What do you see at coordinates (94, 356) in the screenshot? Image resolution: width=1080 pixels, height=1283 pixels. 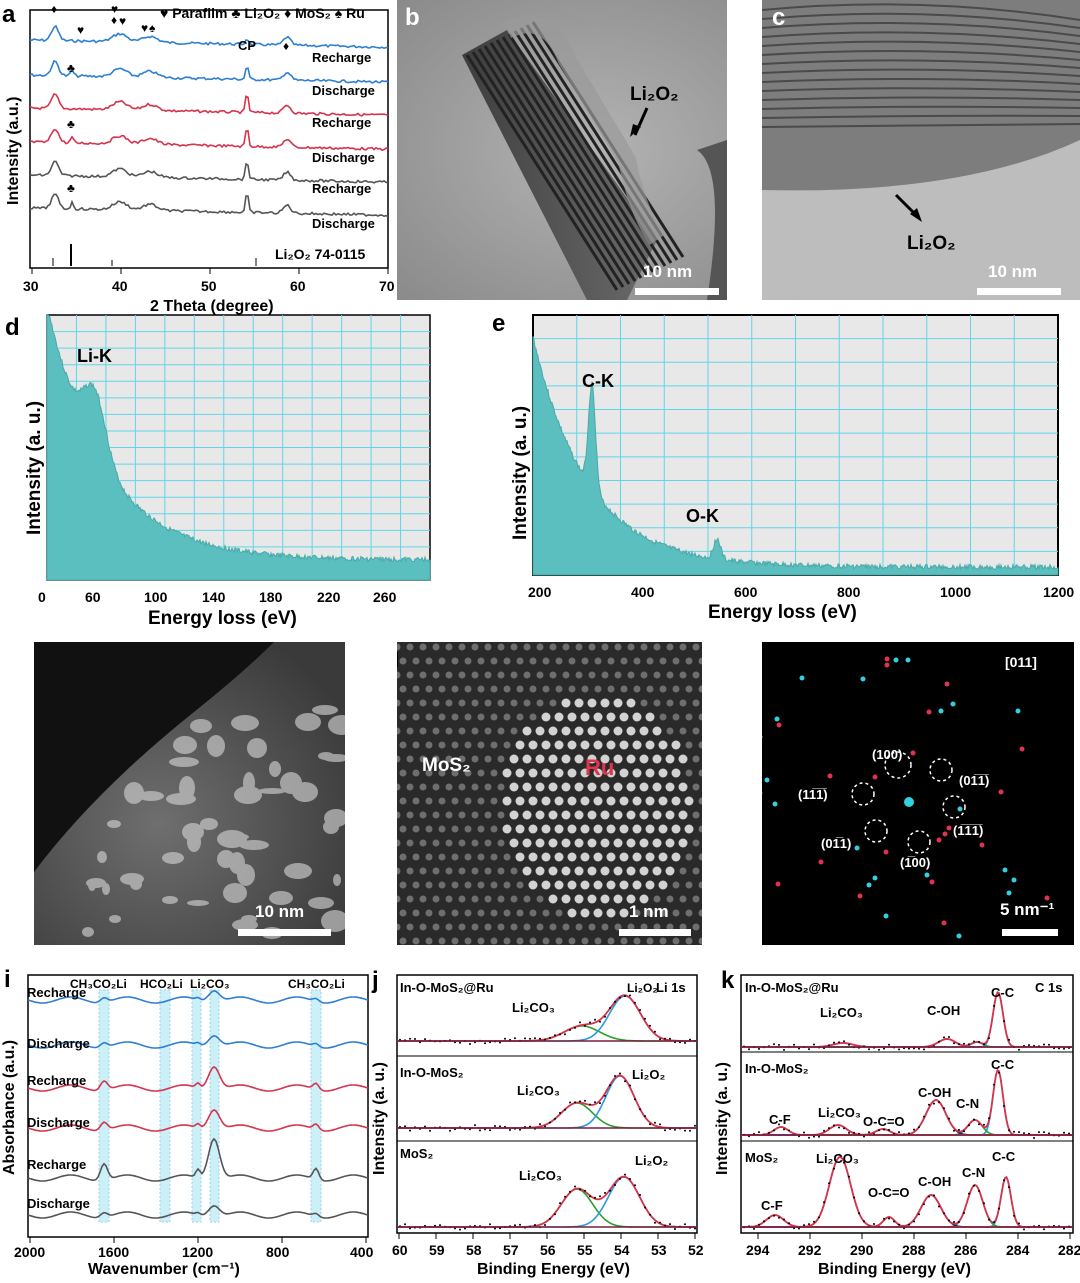 I see `li-k-label: Li-K` at bounding box center [94, 356].